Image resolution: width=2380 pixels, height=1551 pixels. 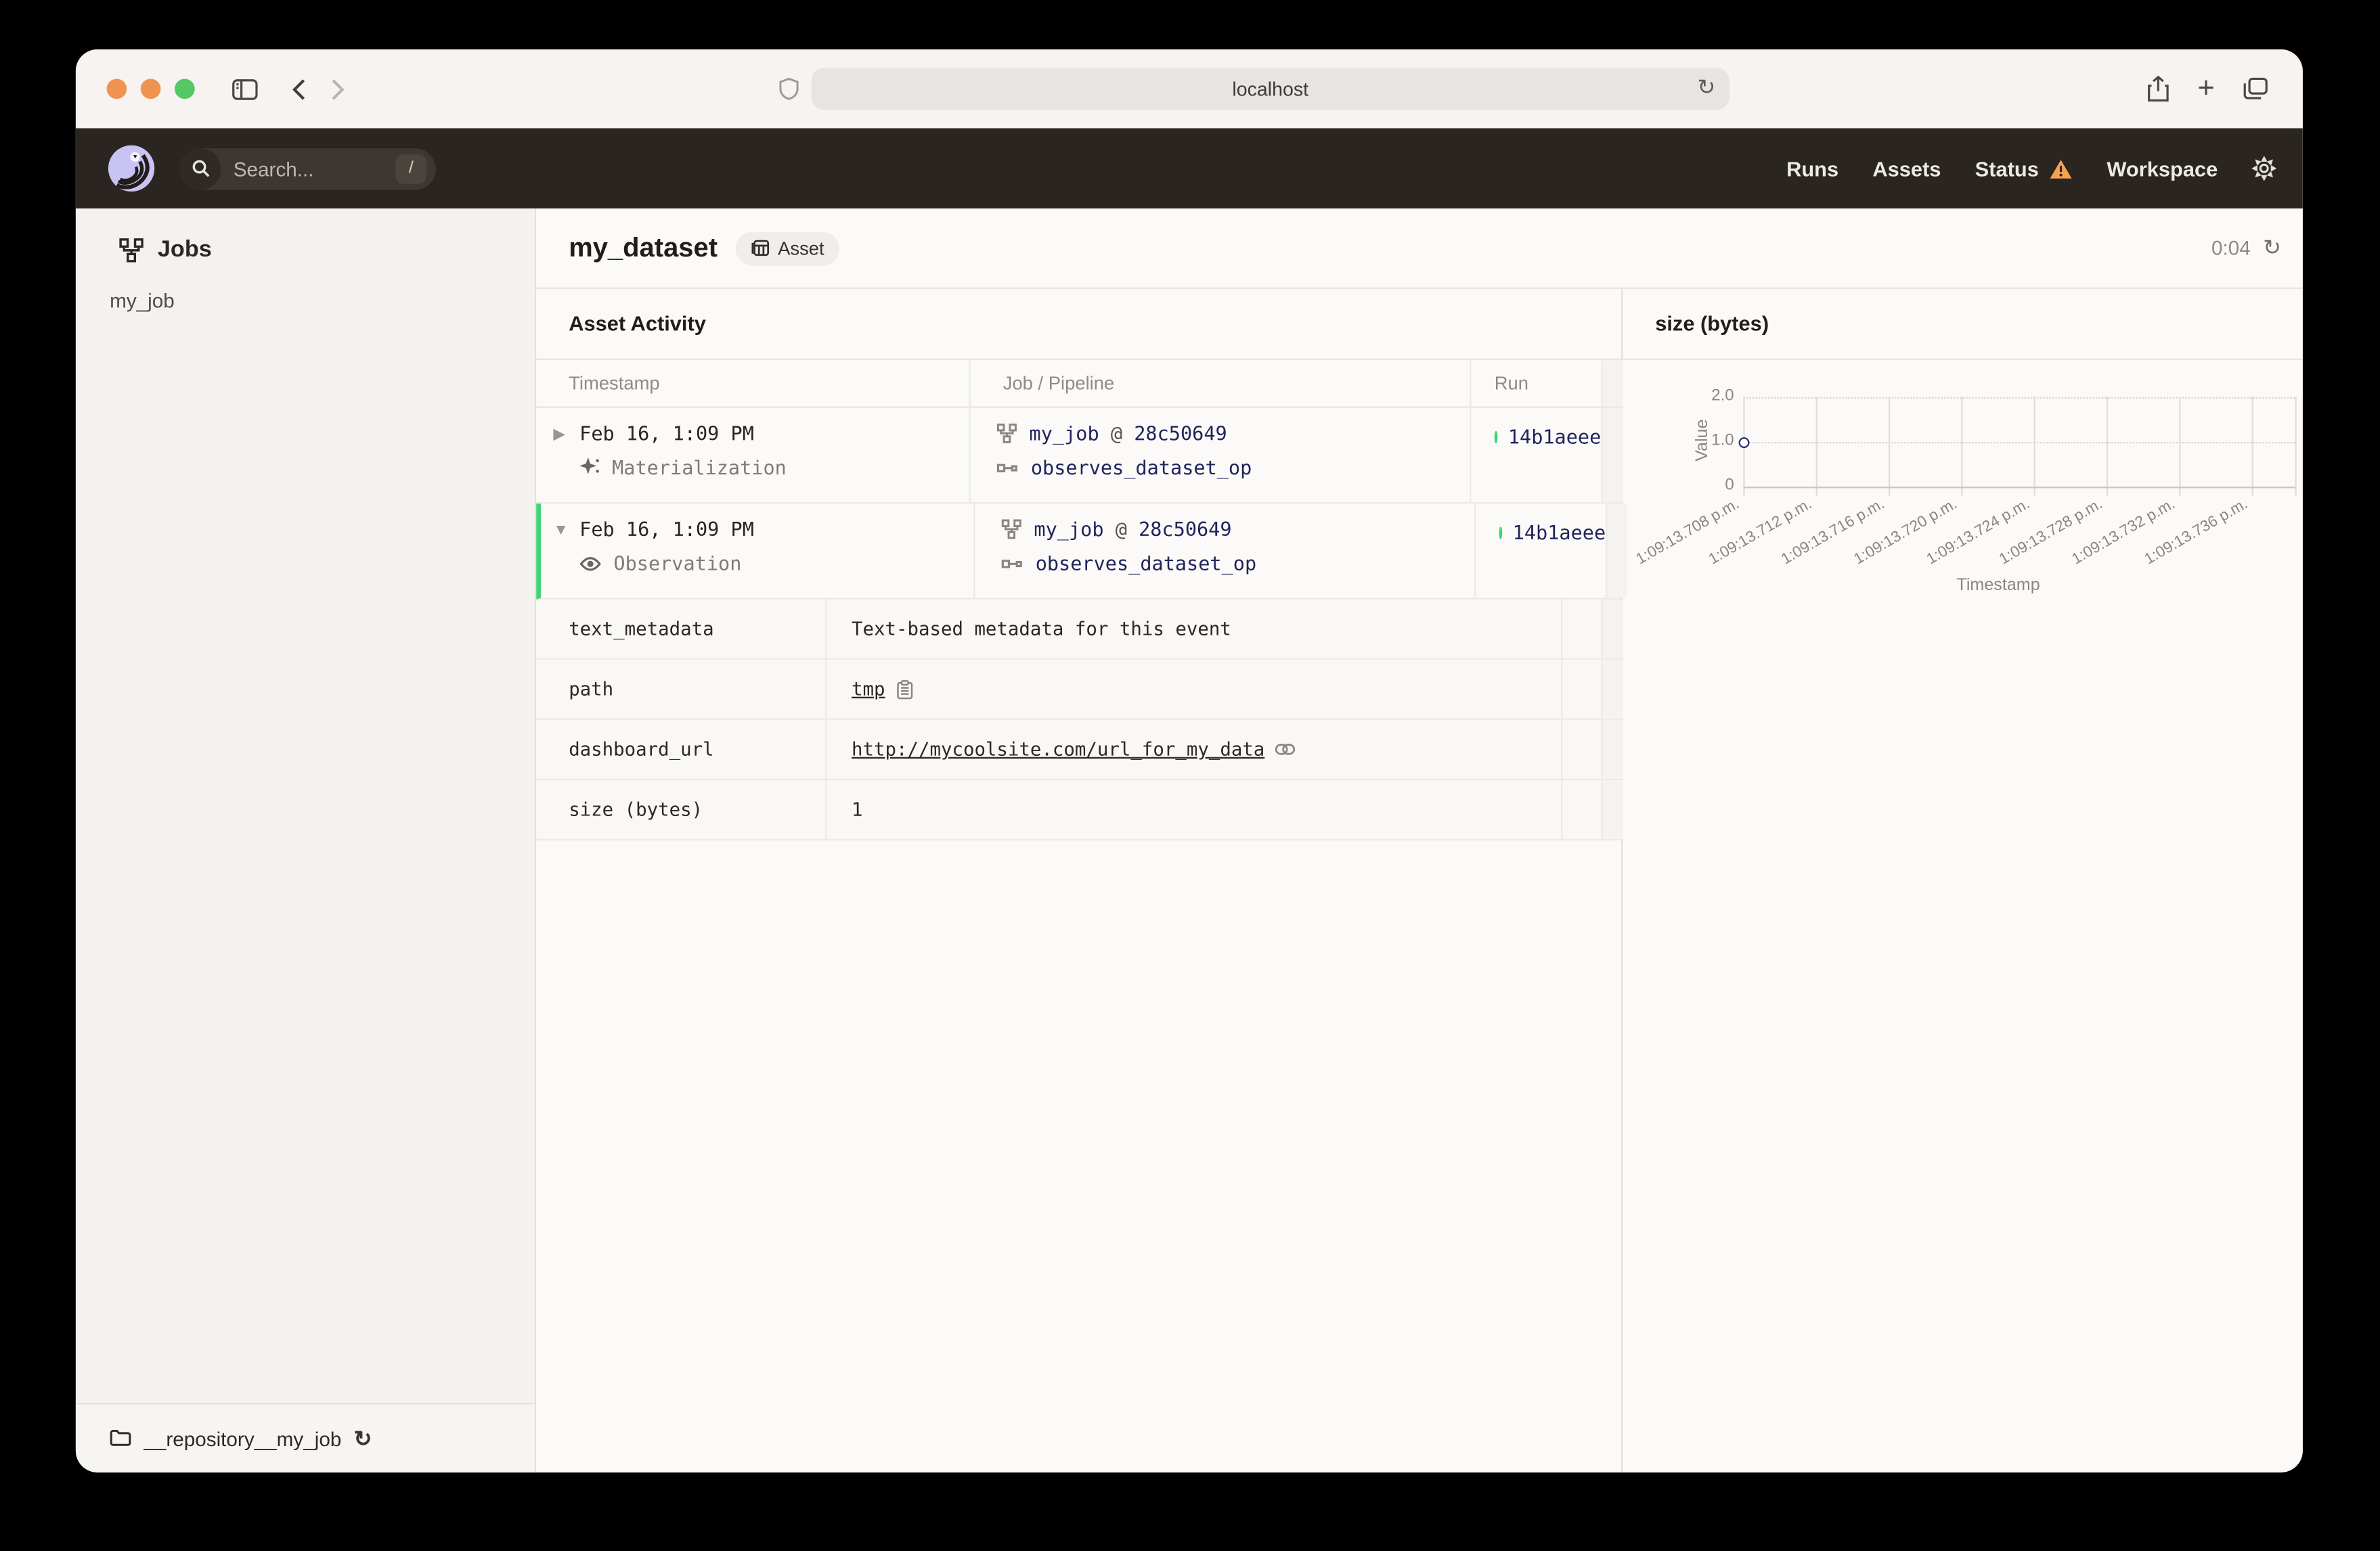 What do you see at coordinates (143, 300) in the screenshot?
I see `sidebar-item-my-job: my_job` at bounding box center [143, 300].